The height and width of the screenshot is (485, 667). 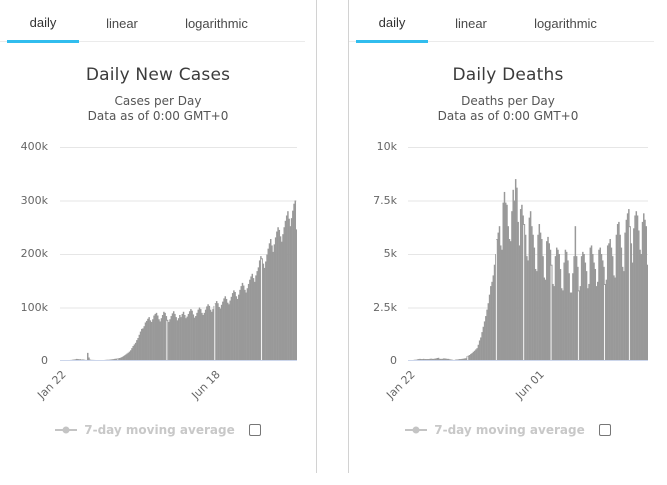 I want to click on y-tick-200k: 200k, so click(x=34, y=253).